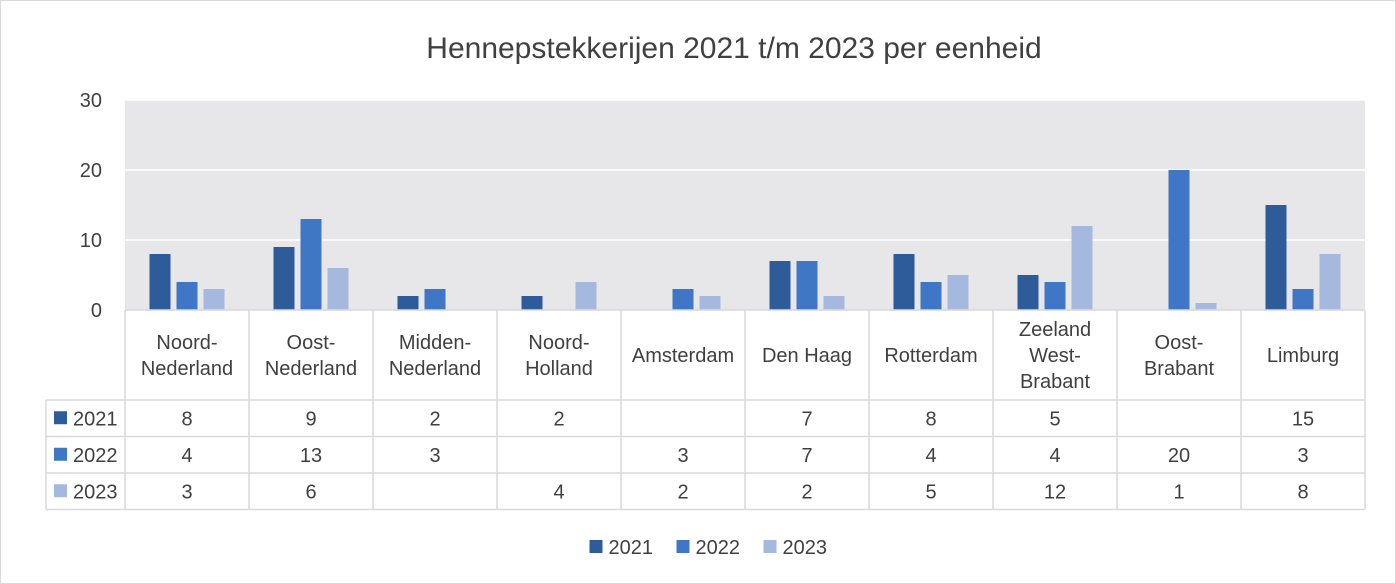  What do you see at coordinates (805, 548) in the screenshot?
I see `legend-label: 2023` at bounding box center [805, 548].